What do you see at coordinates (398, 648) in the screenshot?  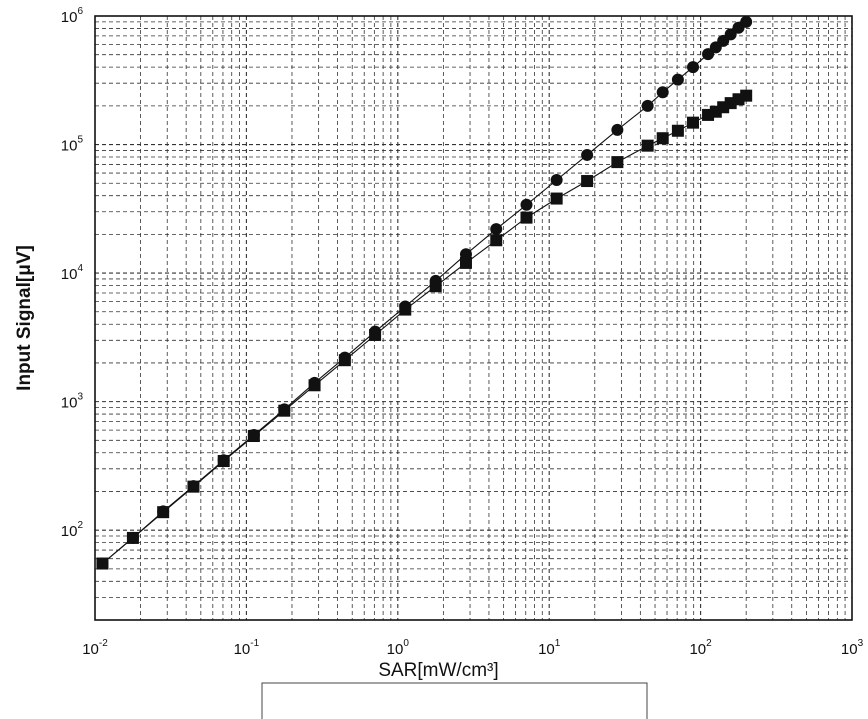 I see `x-tick-label: 10⁰` at bounding box center [398, 648].